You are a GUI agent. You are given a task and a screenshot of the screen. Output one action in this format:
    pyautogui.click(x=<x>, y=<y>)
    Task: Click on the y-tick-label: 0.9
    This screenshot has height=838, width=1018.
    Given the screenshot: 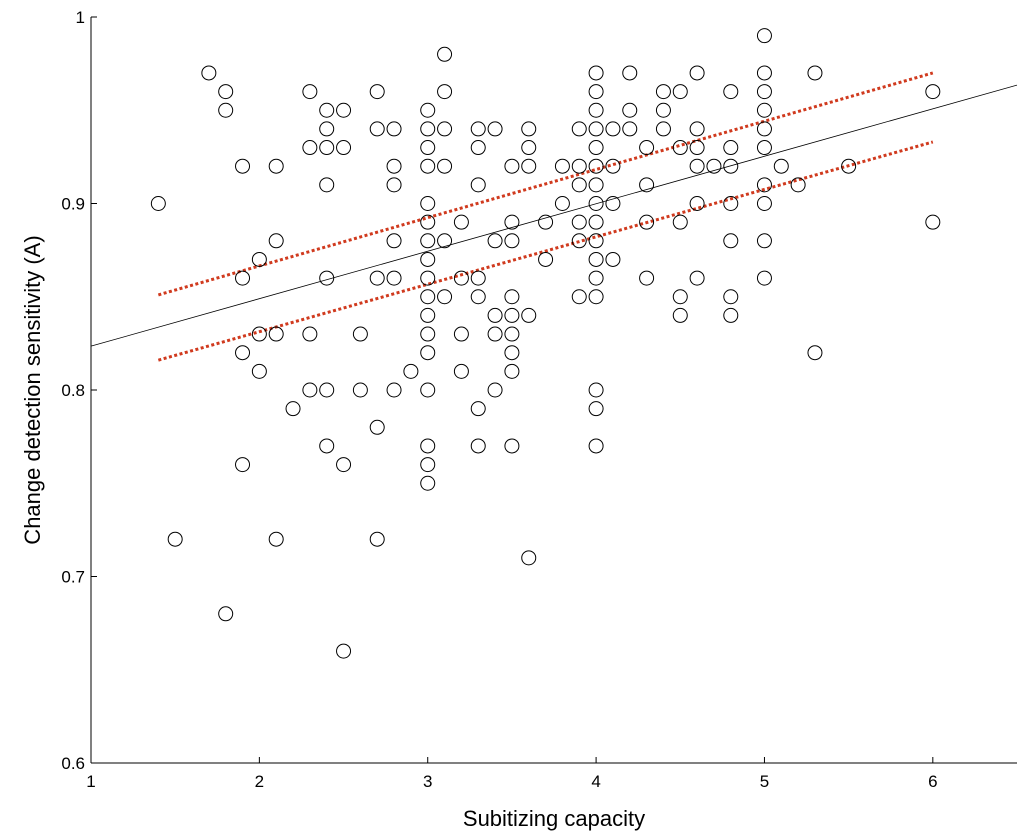 What is the action you would take?
    pyautogui.click(x=73, y=204)
    